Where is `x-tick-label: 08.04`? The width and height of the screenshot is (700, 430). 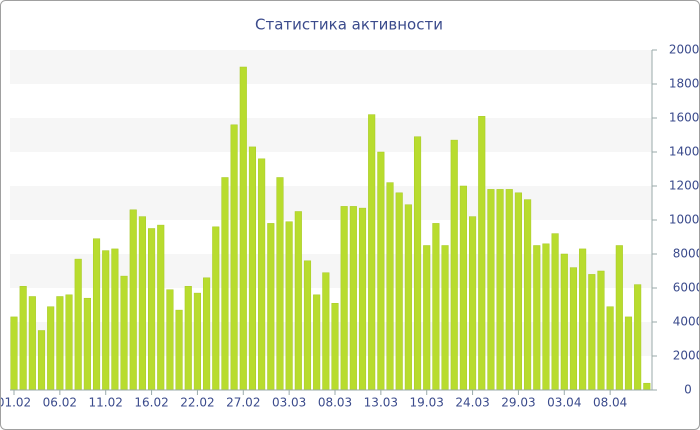
x-tick-label: 08.04 is located at coordinates (610, 403).